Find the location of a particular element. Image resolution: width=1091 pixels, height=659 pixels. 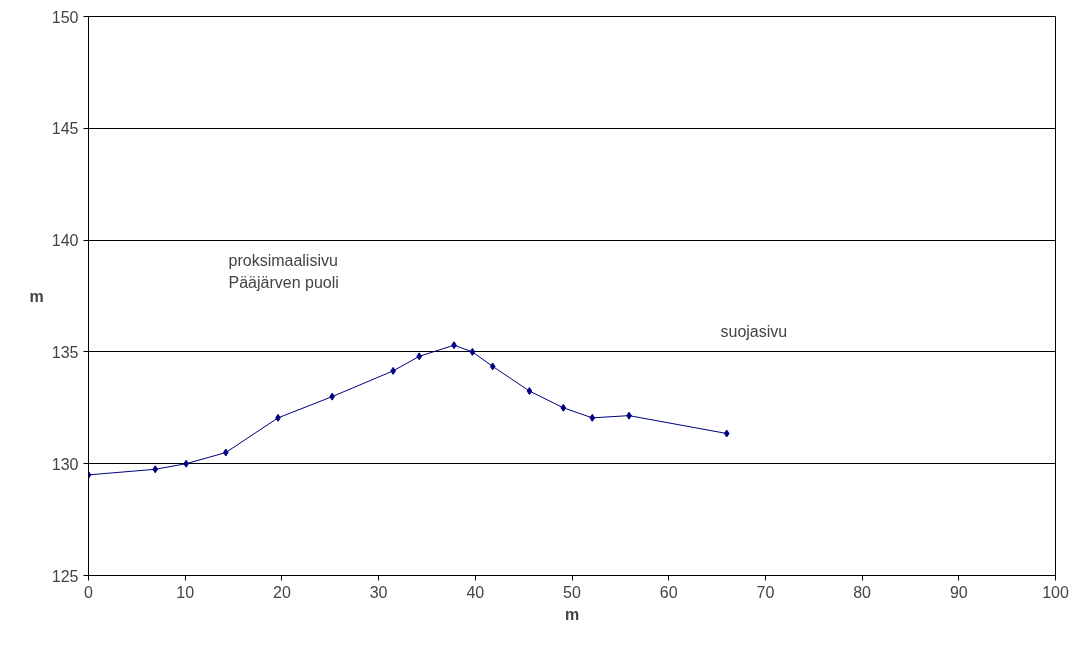

y-tick-label: 135 is located at coordinates (65, 352).